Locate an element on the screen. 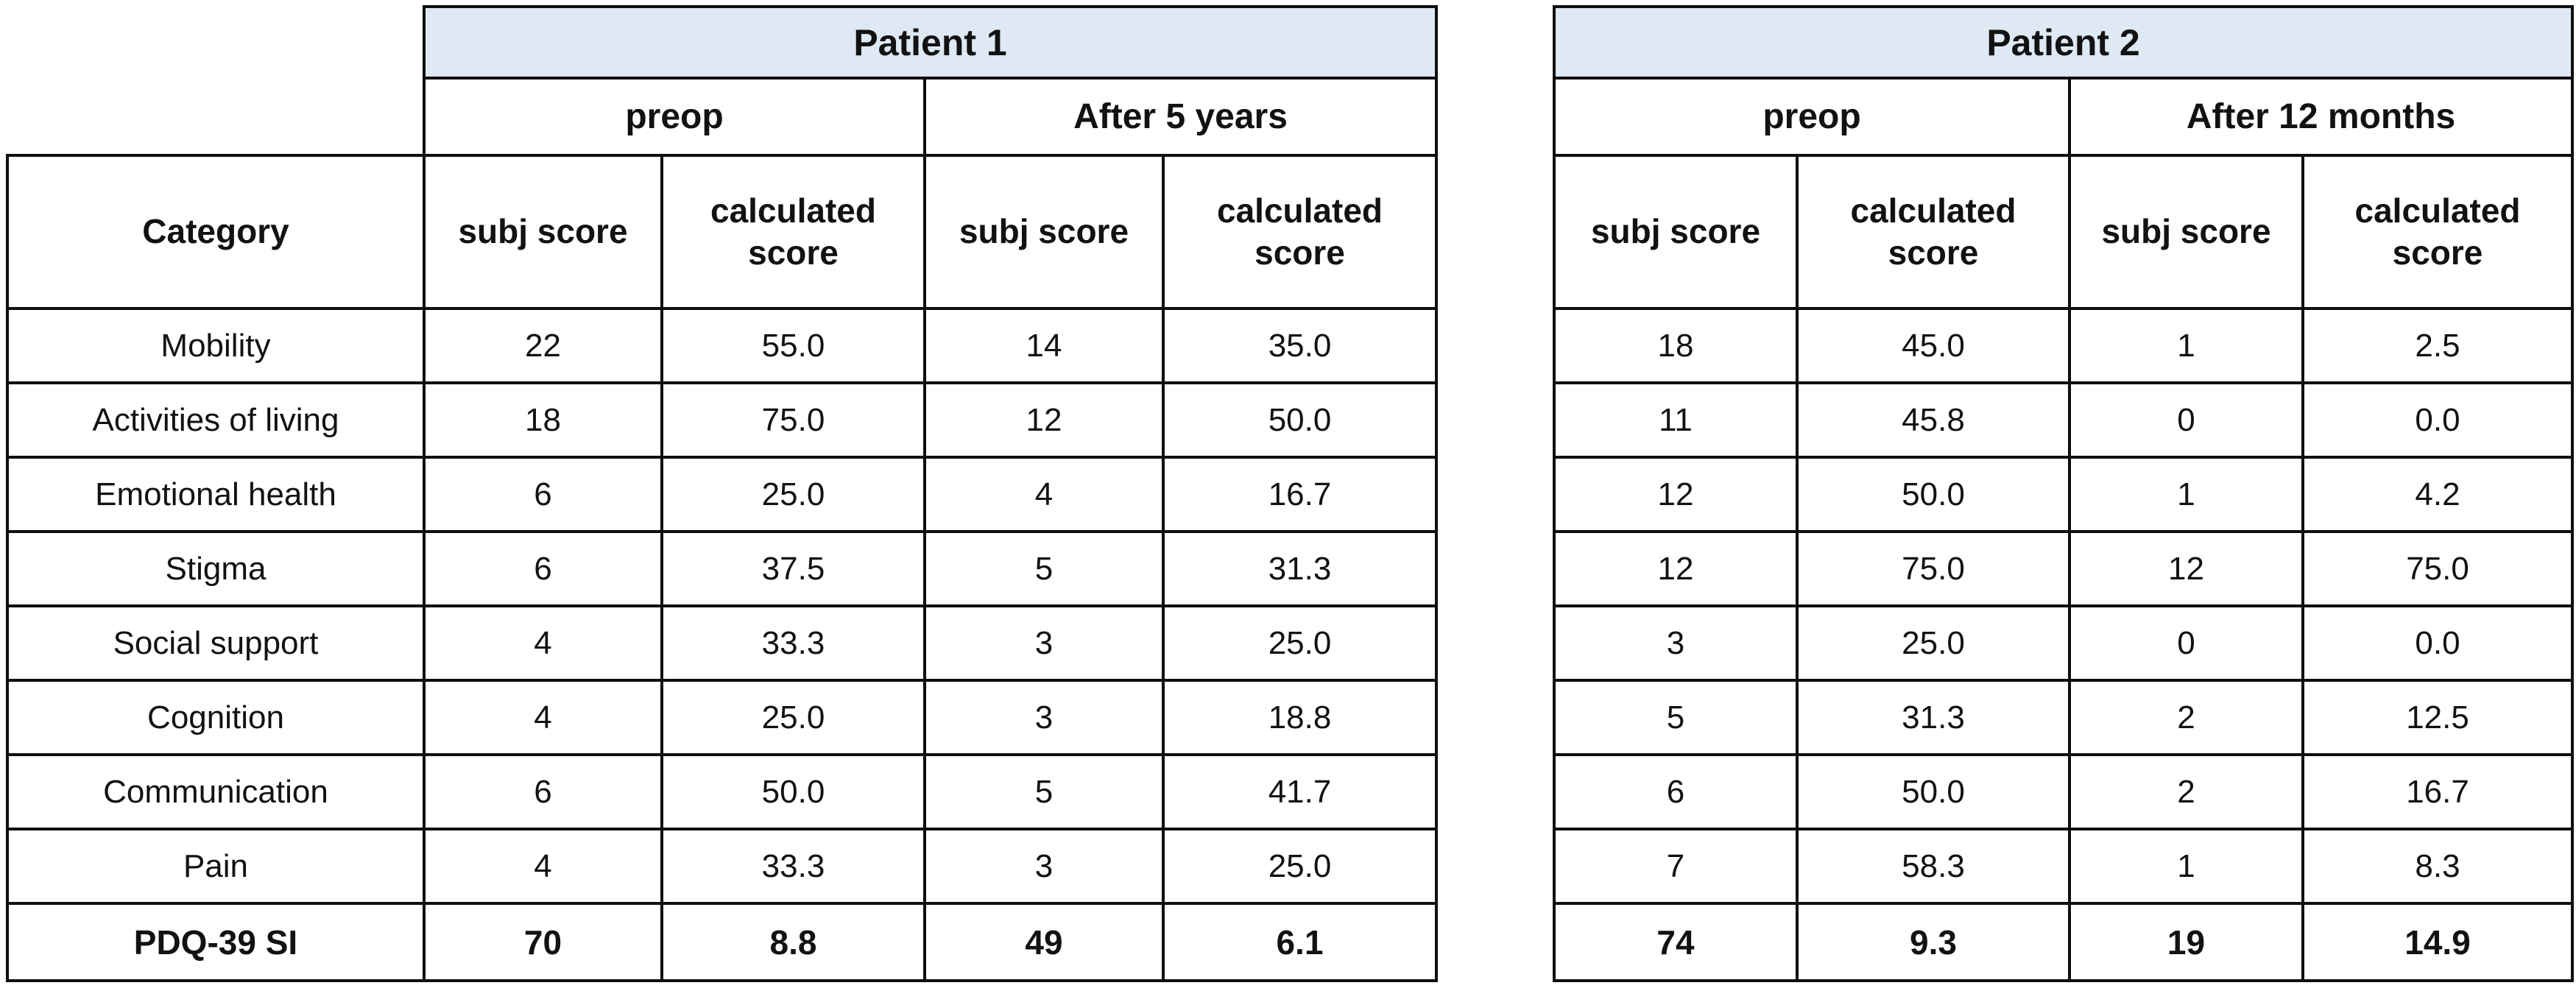 The height and width of the screenshot is (991, 2576). table-row: preop After 5 years is located at coordinates (723, 117).